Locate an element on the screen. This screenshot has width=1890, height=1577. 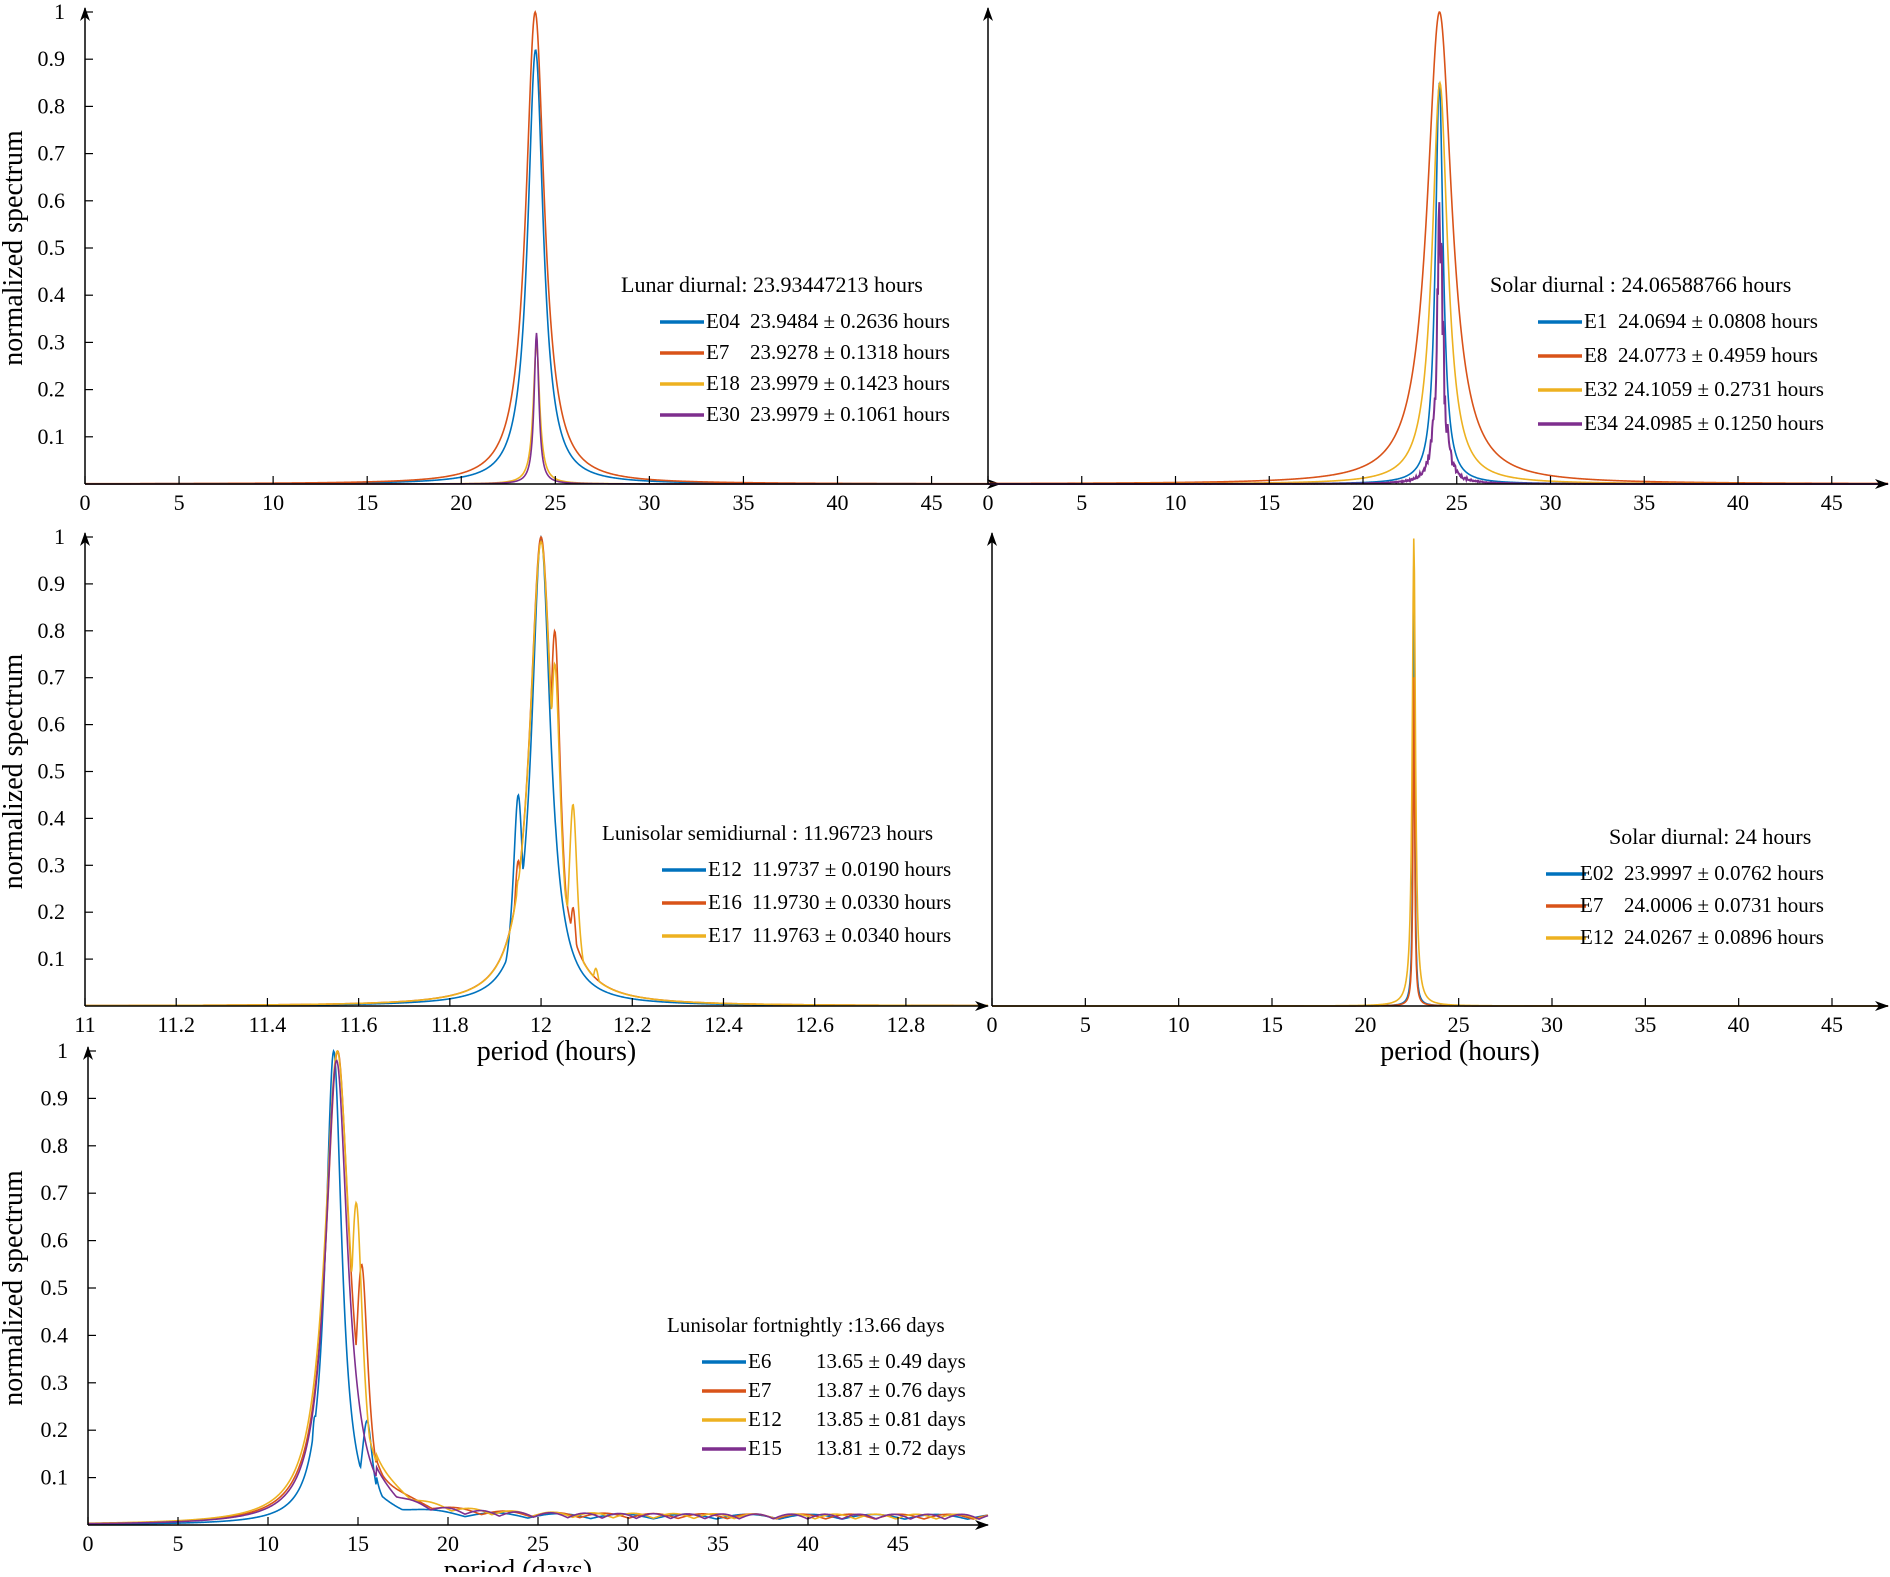
legend-series-value: 23.9278 ± 0.1318 hours is located at coordinates (850, 352).